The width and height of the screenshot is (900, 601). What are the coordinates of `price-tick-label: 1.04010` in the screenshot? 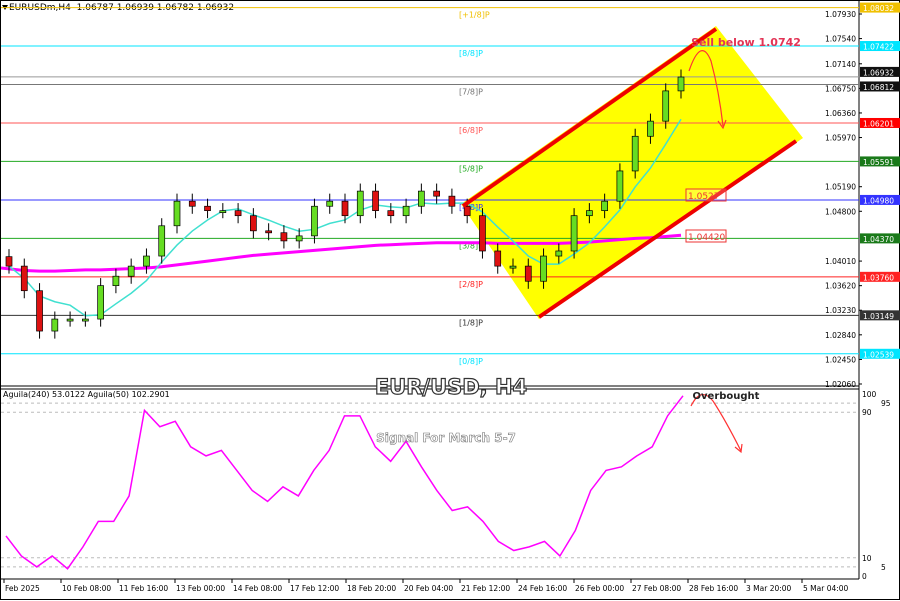 It's located at (840, 261).